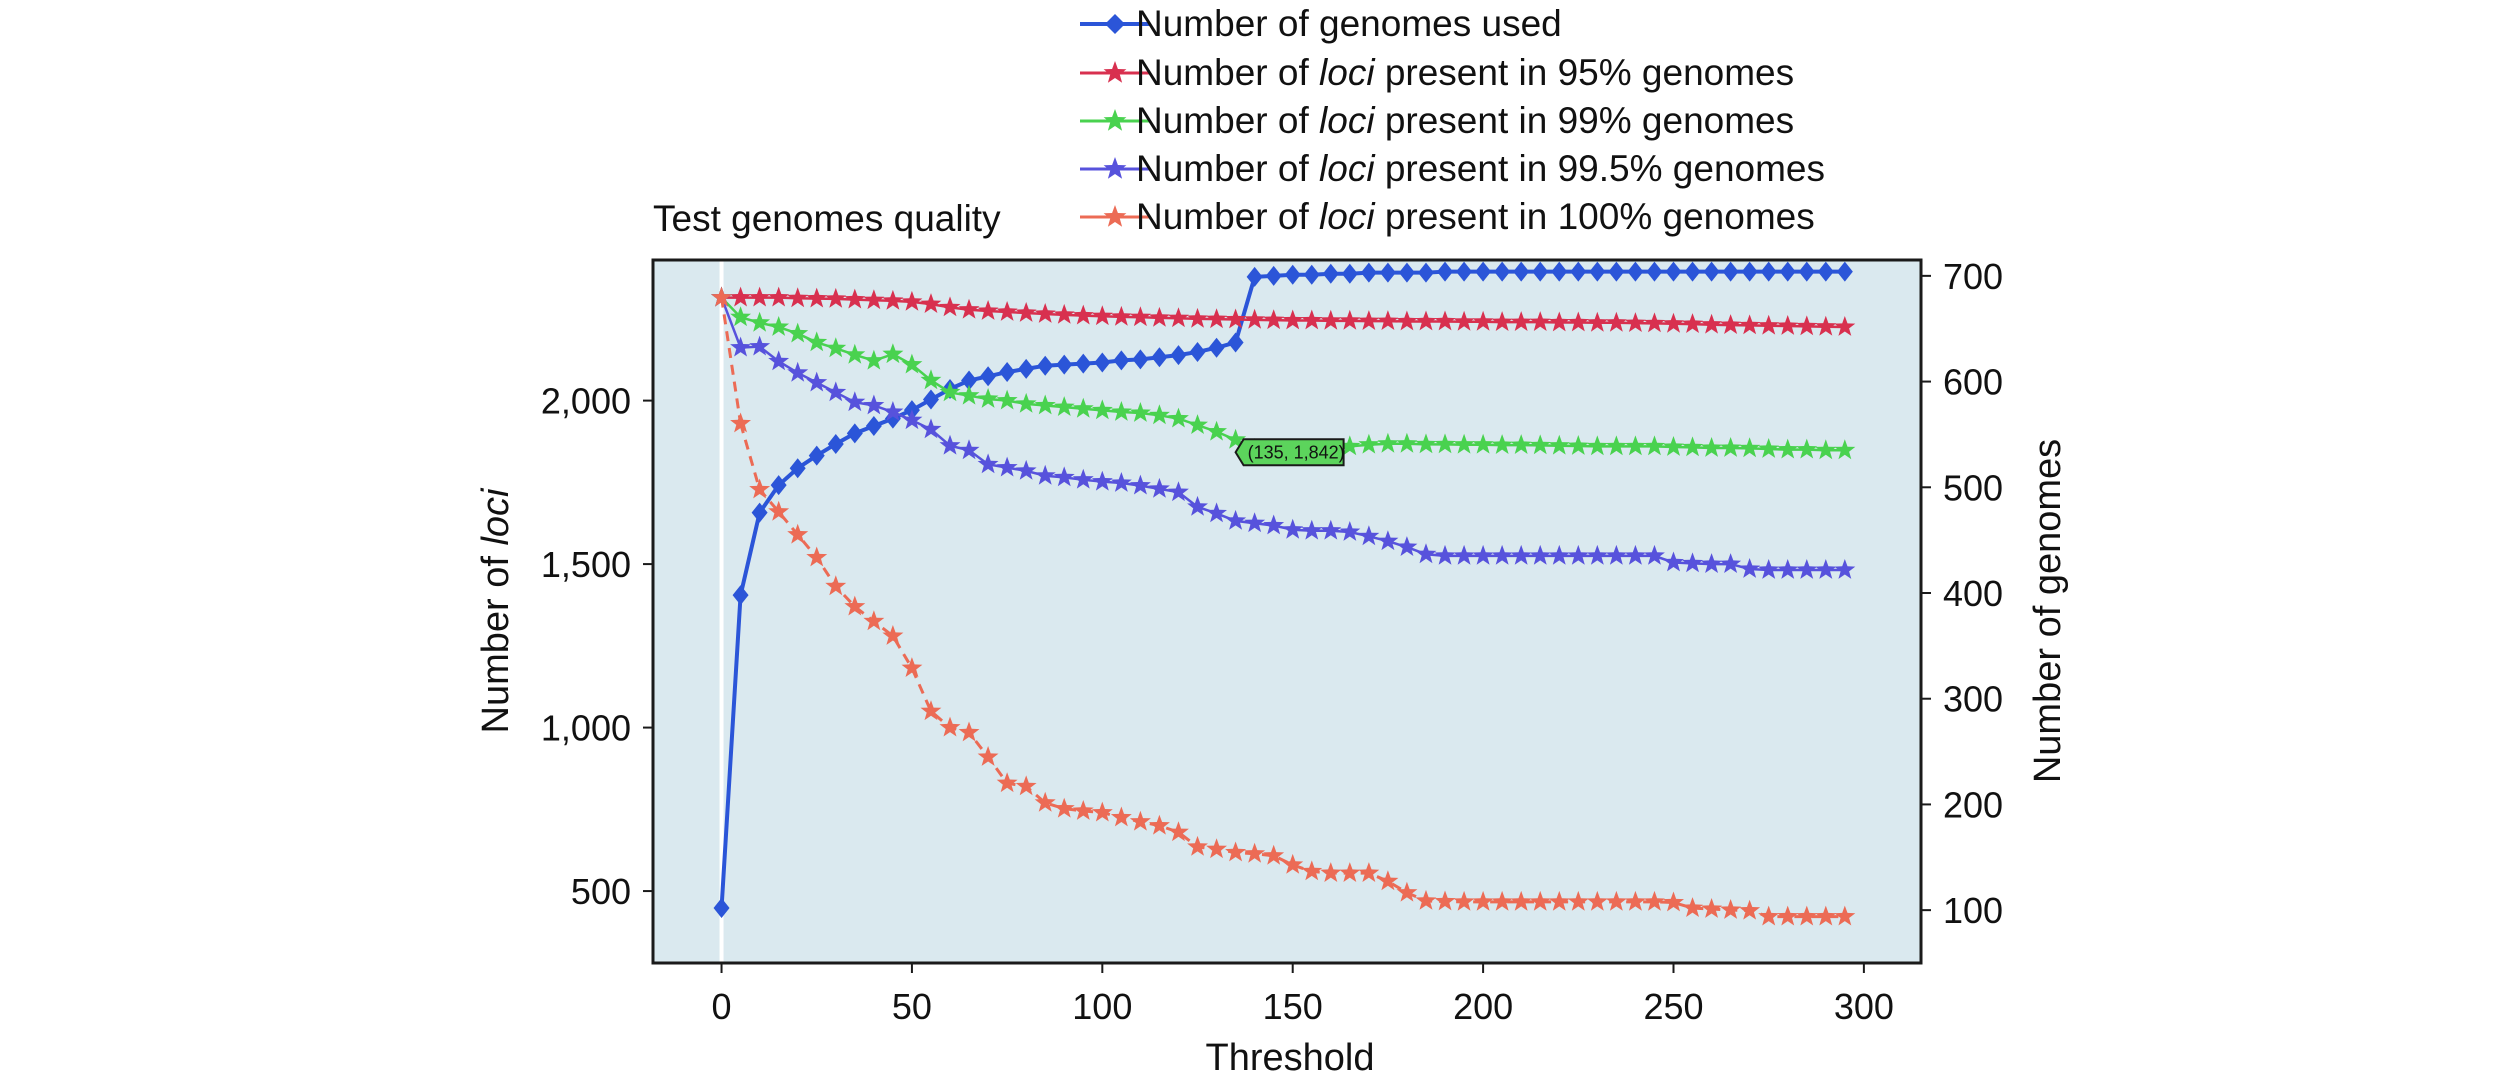  What do you see at coordinates (1115, 24) in the screenshot?
I see `legend-diamond-icon` at bounding box center [1115, 24].